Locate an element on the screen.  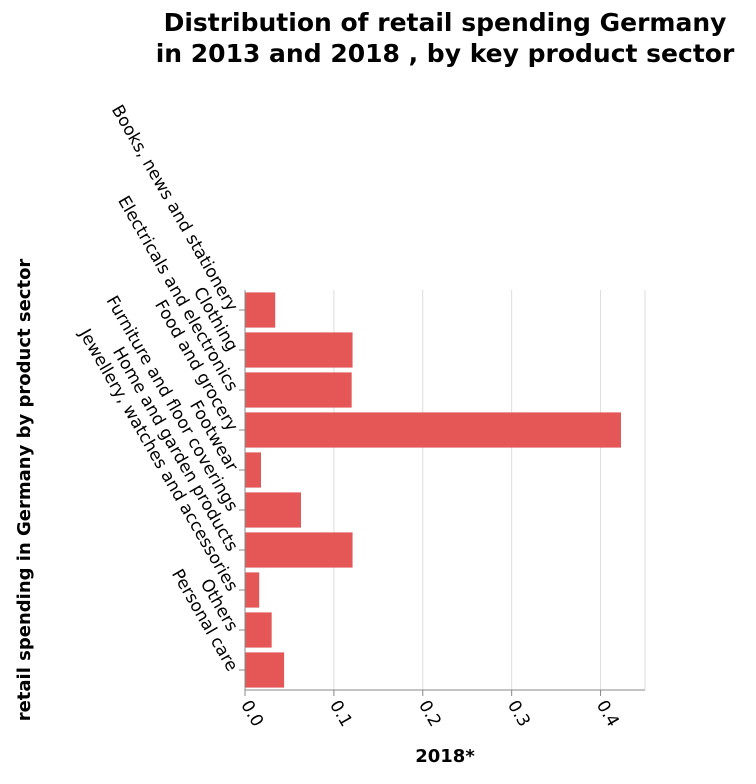
x-tick-label: 0.0 is located at coordinates (251, 713).